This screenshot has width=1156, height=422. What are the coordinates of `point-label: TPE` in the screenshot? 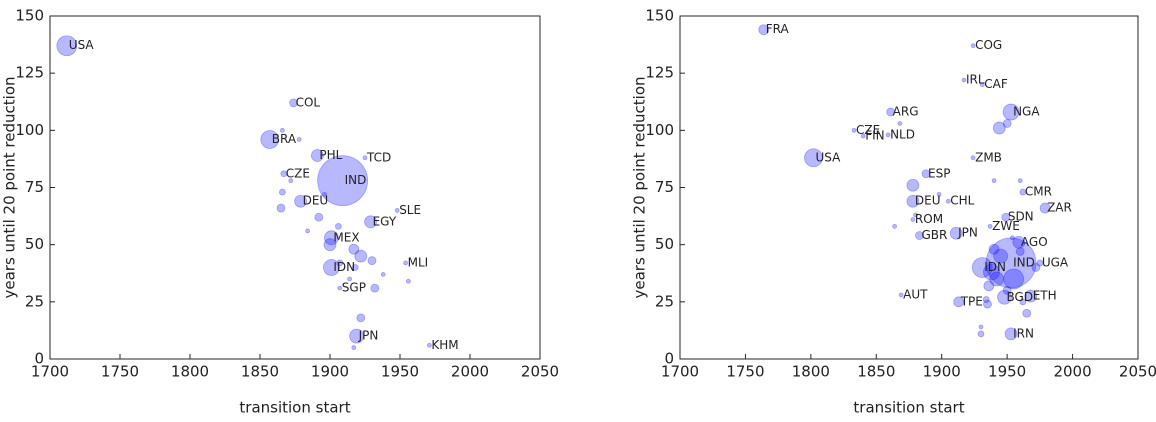 It's located at (971, 301).